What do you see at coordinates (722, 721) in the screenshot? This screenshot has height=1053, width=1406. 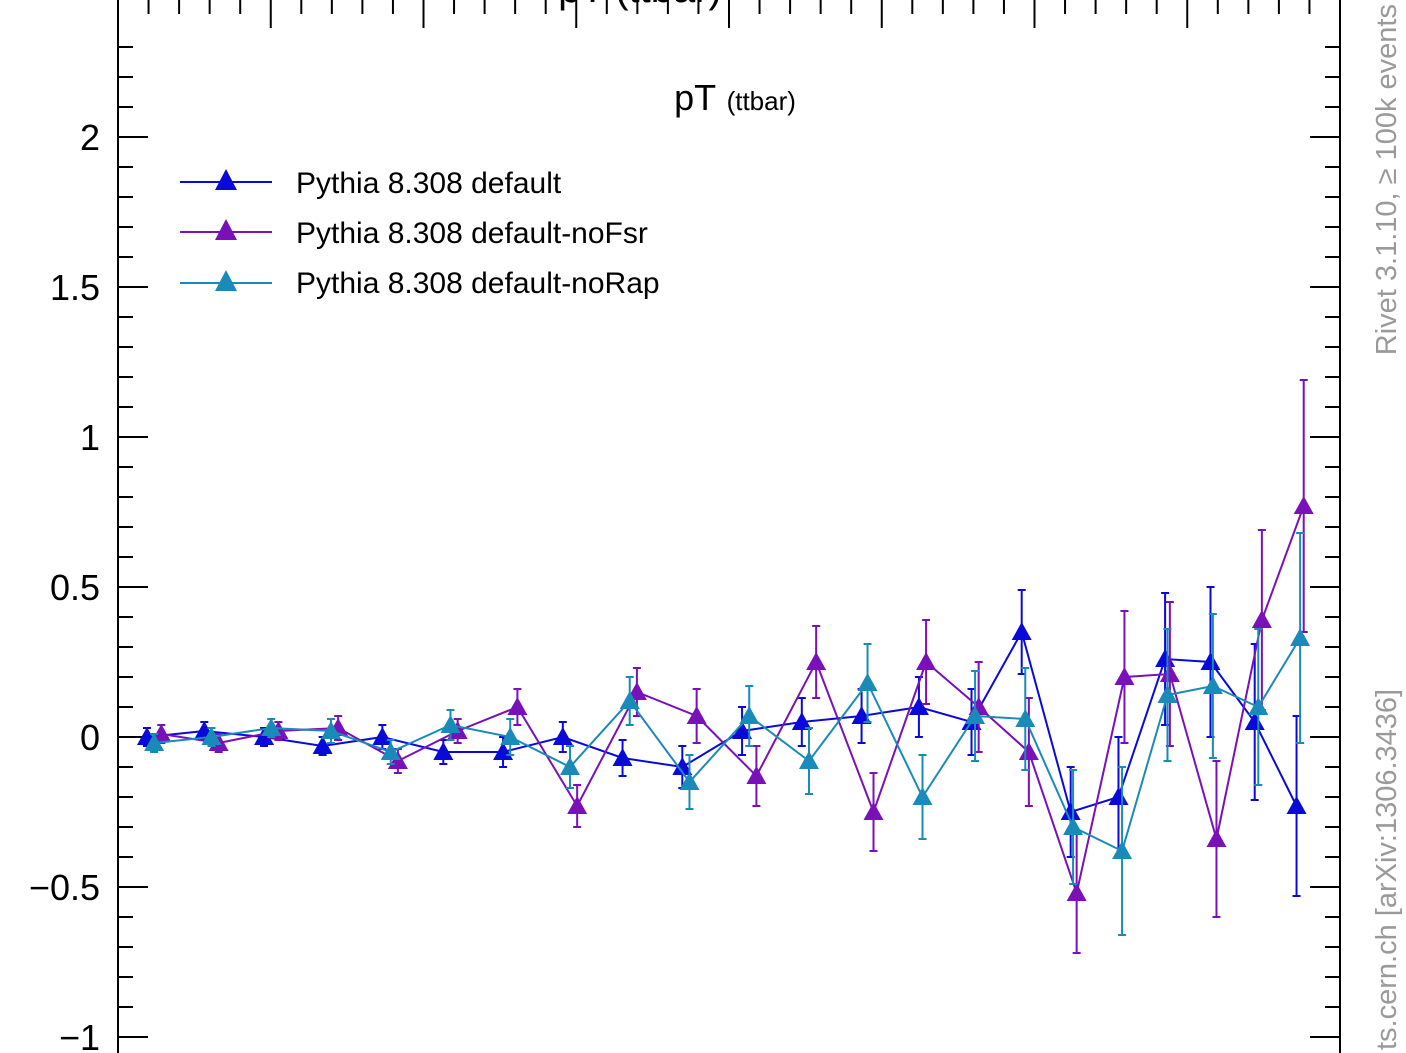 I see `series-line` at bounding box center [722, 721].